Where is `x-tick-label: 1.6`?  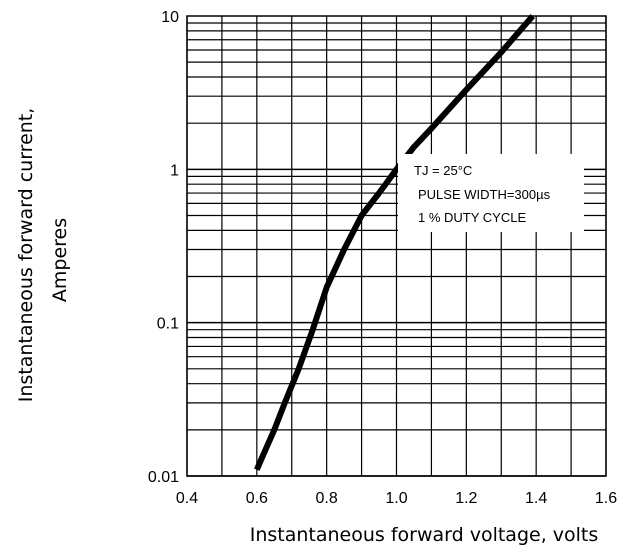 x-tick-label: 1.6 is located at coordinates (606, 498).